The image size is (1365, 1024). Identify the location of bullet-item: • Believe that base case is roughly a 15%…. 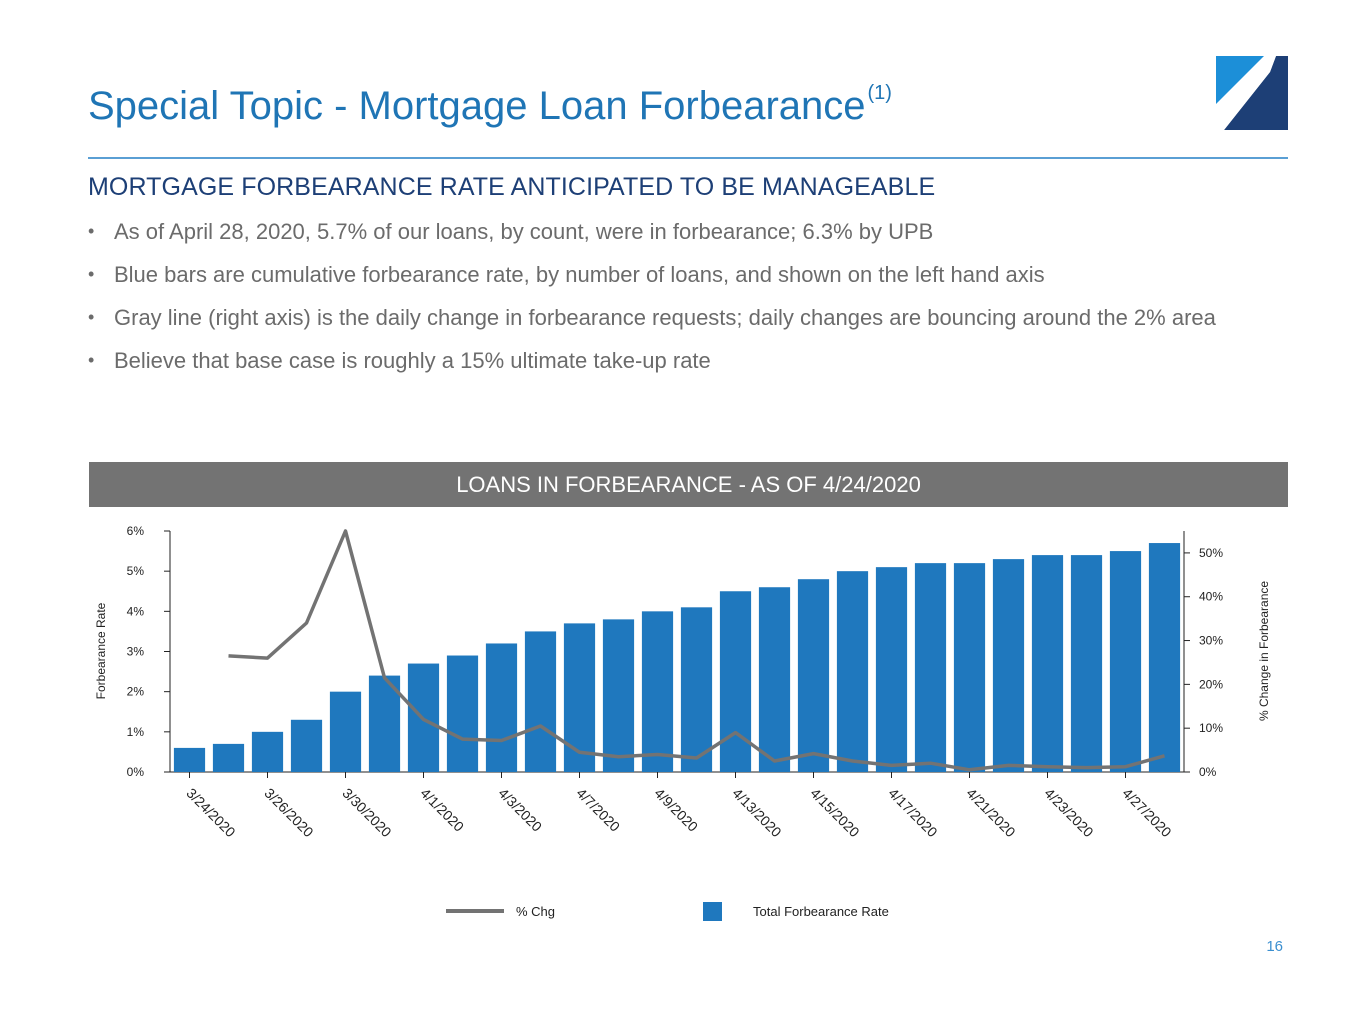
(688, 360).